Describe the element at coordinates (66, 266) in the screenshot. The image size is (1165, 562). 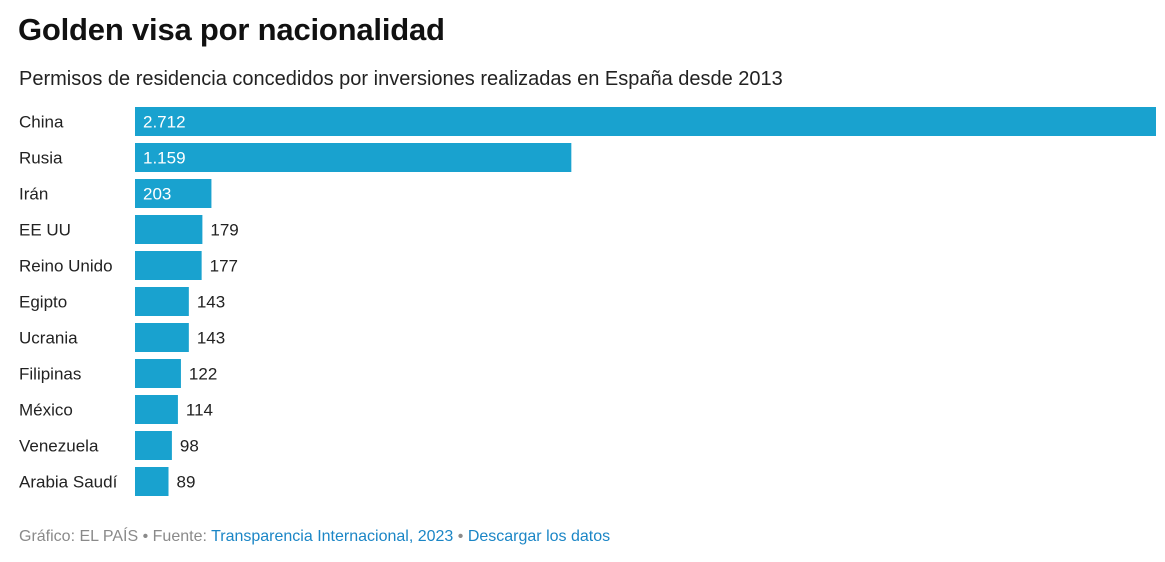
I see `category-label: Reino Unido` at that location.